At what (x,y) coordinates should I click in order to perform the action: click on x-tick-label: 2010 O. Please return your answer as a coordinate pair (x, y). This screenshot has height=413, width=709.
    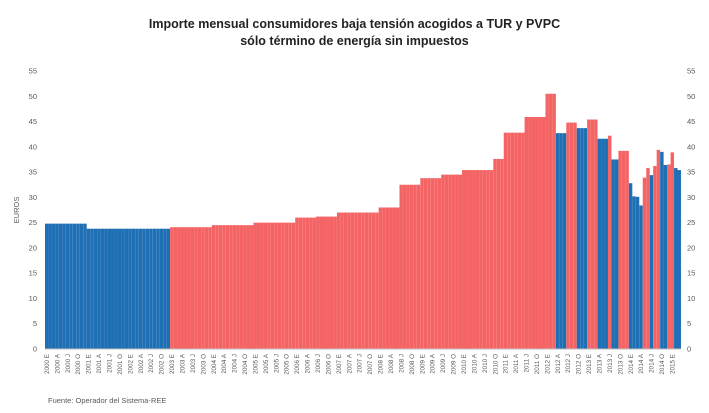
    Looking at the image, I should click on (495, 364).